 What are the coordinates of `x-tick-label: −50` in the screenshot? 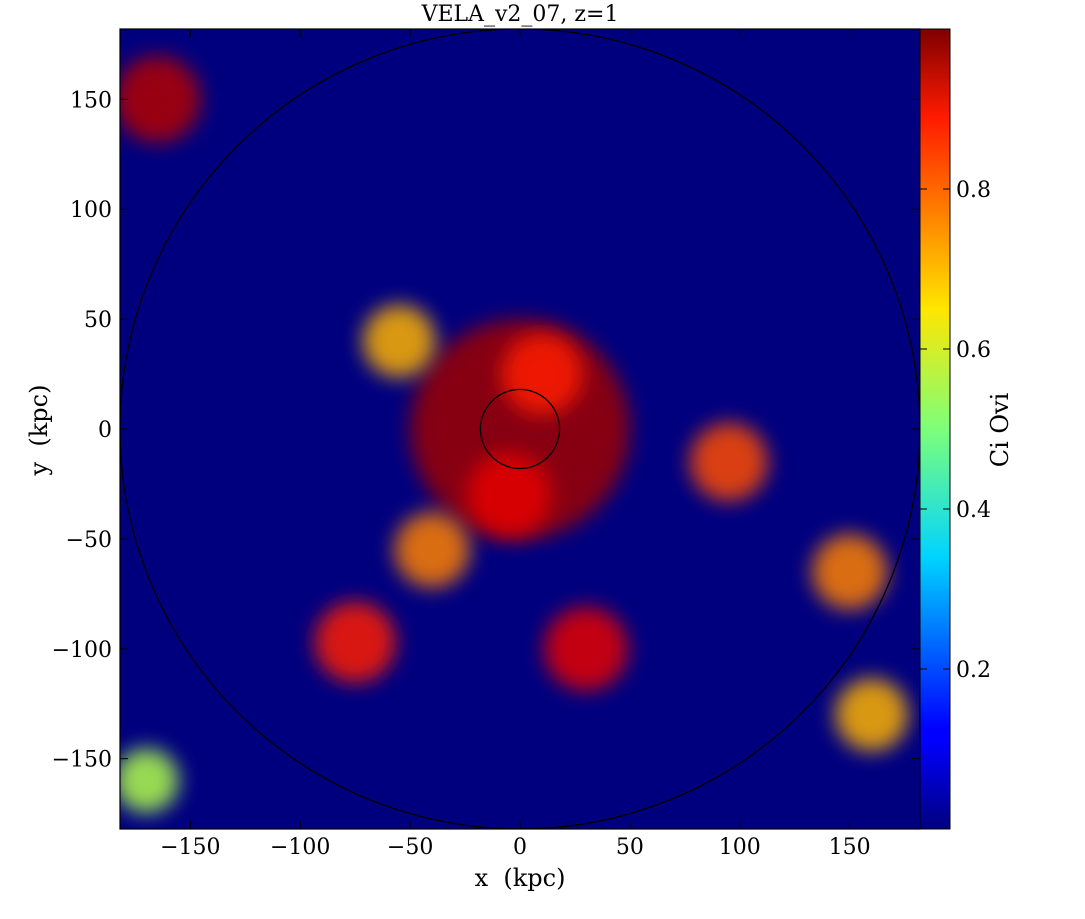 It's located at (410, 847).